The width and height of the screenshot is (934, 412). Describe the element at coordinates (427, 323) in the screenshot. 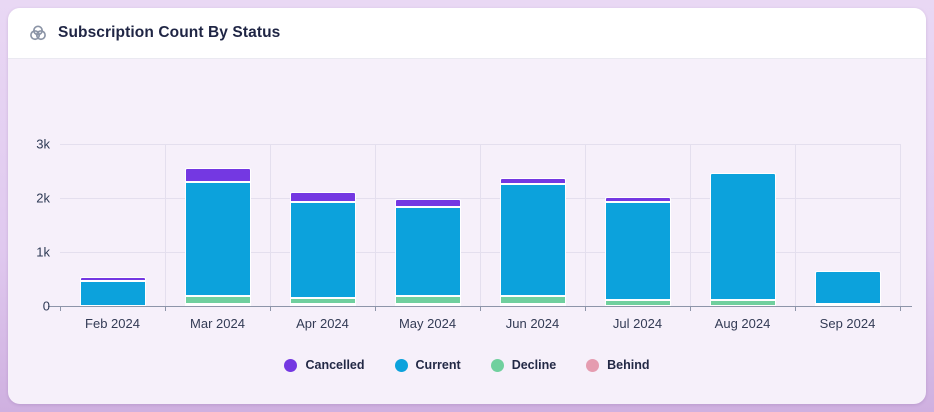

I see `x-axis-label: May 2024` at that location.